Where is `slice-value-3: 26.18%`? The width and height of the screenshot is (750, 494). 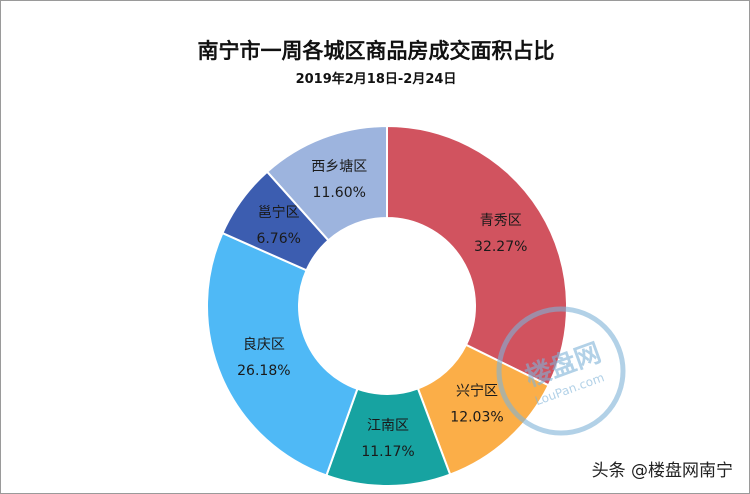
slice-value-3: 26.18% is located at coordinates (263, 371).